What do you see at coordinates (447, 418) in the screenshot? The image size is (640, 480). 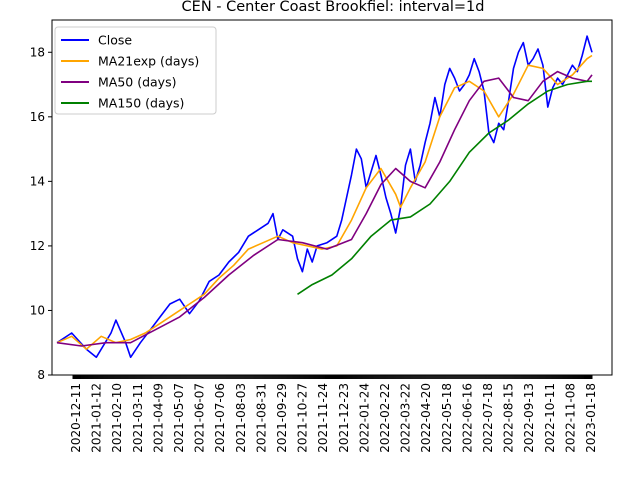 I see `x-tick-label: 2022-05-18` at bounding box center [447, 418].